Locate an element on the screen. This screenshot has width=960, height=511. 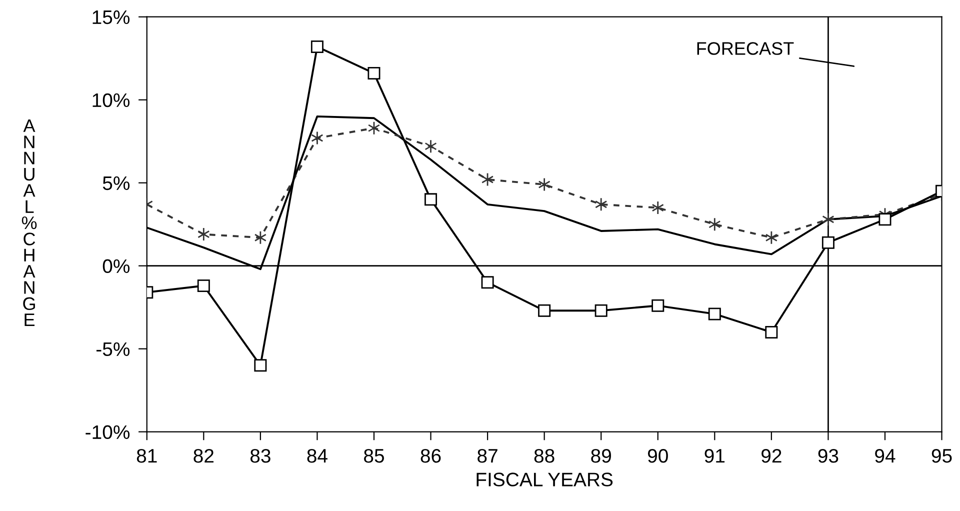
x-tick-label: 86 is located at coordinates (430, 455).